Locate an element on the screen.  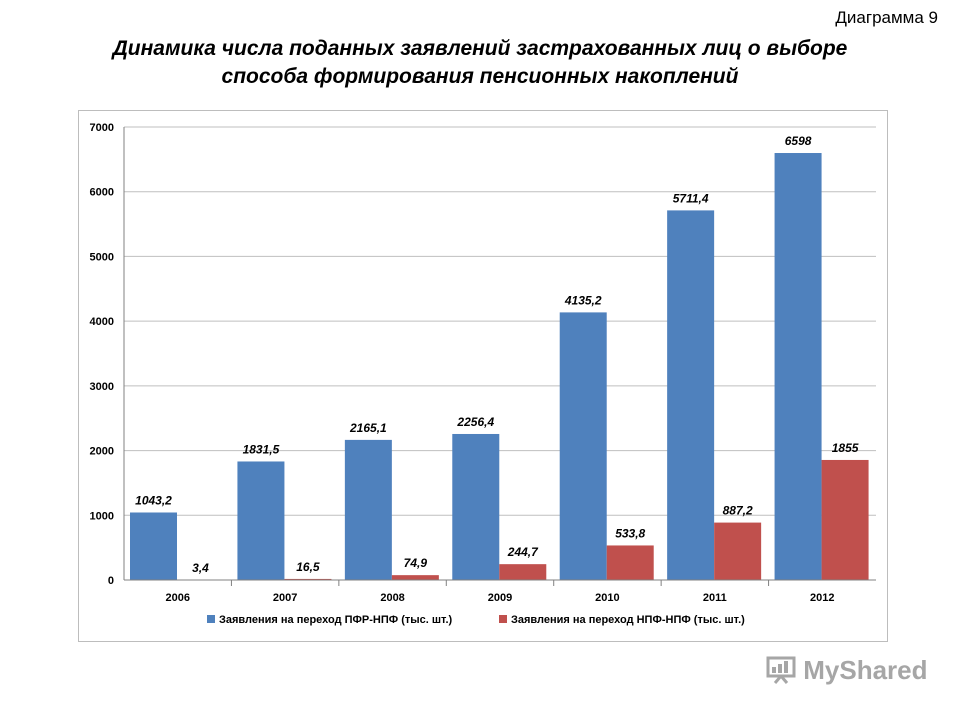
bar-pfr-npf-2006 is located at coordinates (153, 546).